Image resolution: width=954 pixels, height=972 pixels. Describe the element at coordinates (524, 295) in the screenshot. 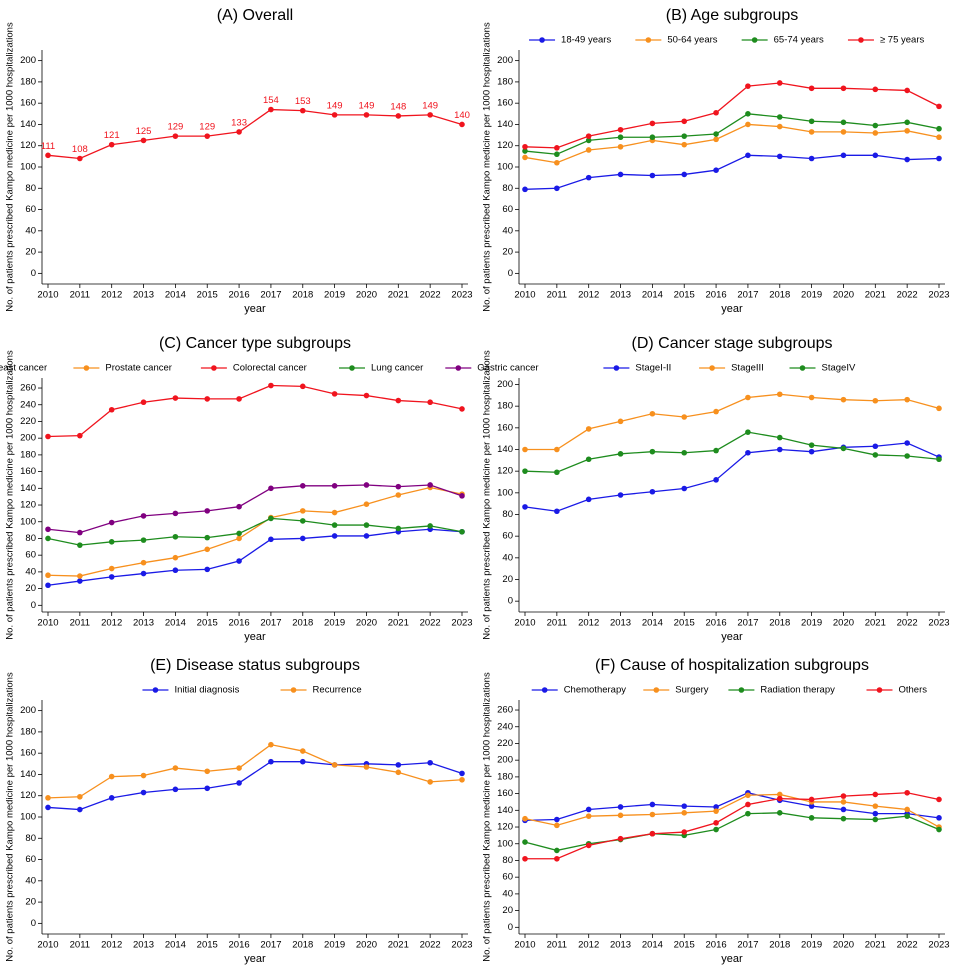

I see `x-tick-label: 2010` at that location.